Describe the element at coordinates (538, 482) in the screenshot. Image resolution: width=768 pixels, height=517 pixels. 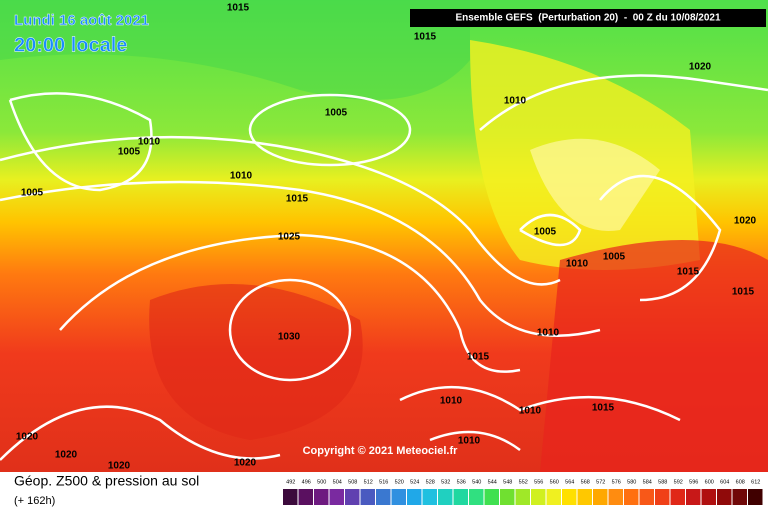
I see `scale-label: 556` at that location.